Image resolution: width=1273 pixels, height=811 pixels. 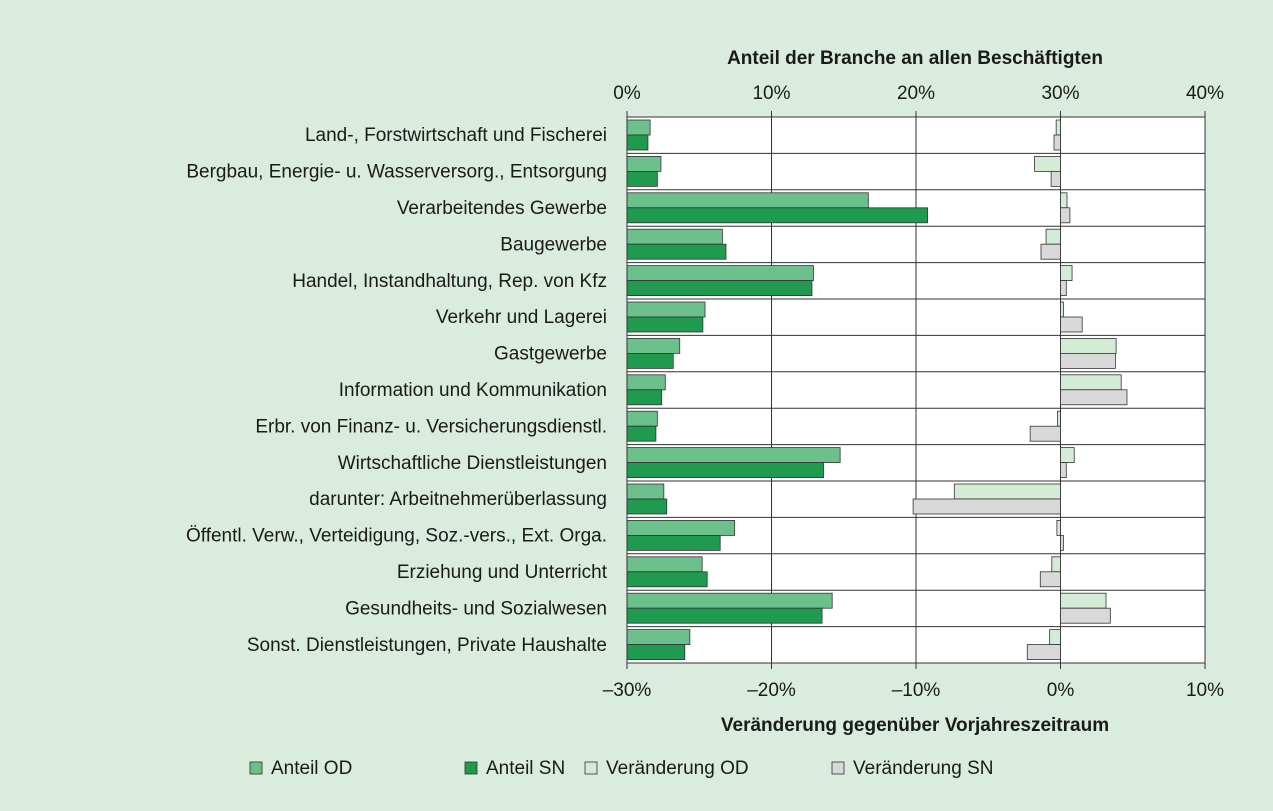 What do you see at coordinates (458, 499) in the screenshot?
I see `category-label: darunter: Arbeitnehmerüberlassung` at bounding box center [458, 499].